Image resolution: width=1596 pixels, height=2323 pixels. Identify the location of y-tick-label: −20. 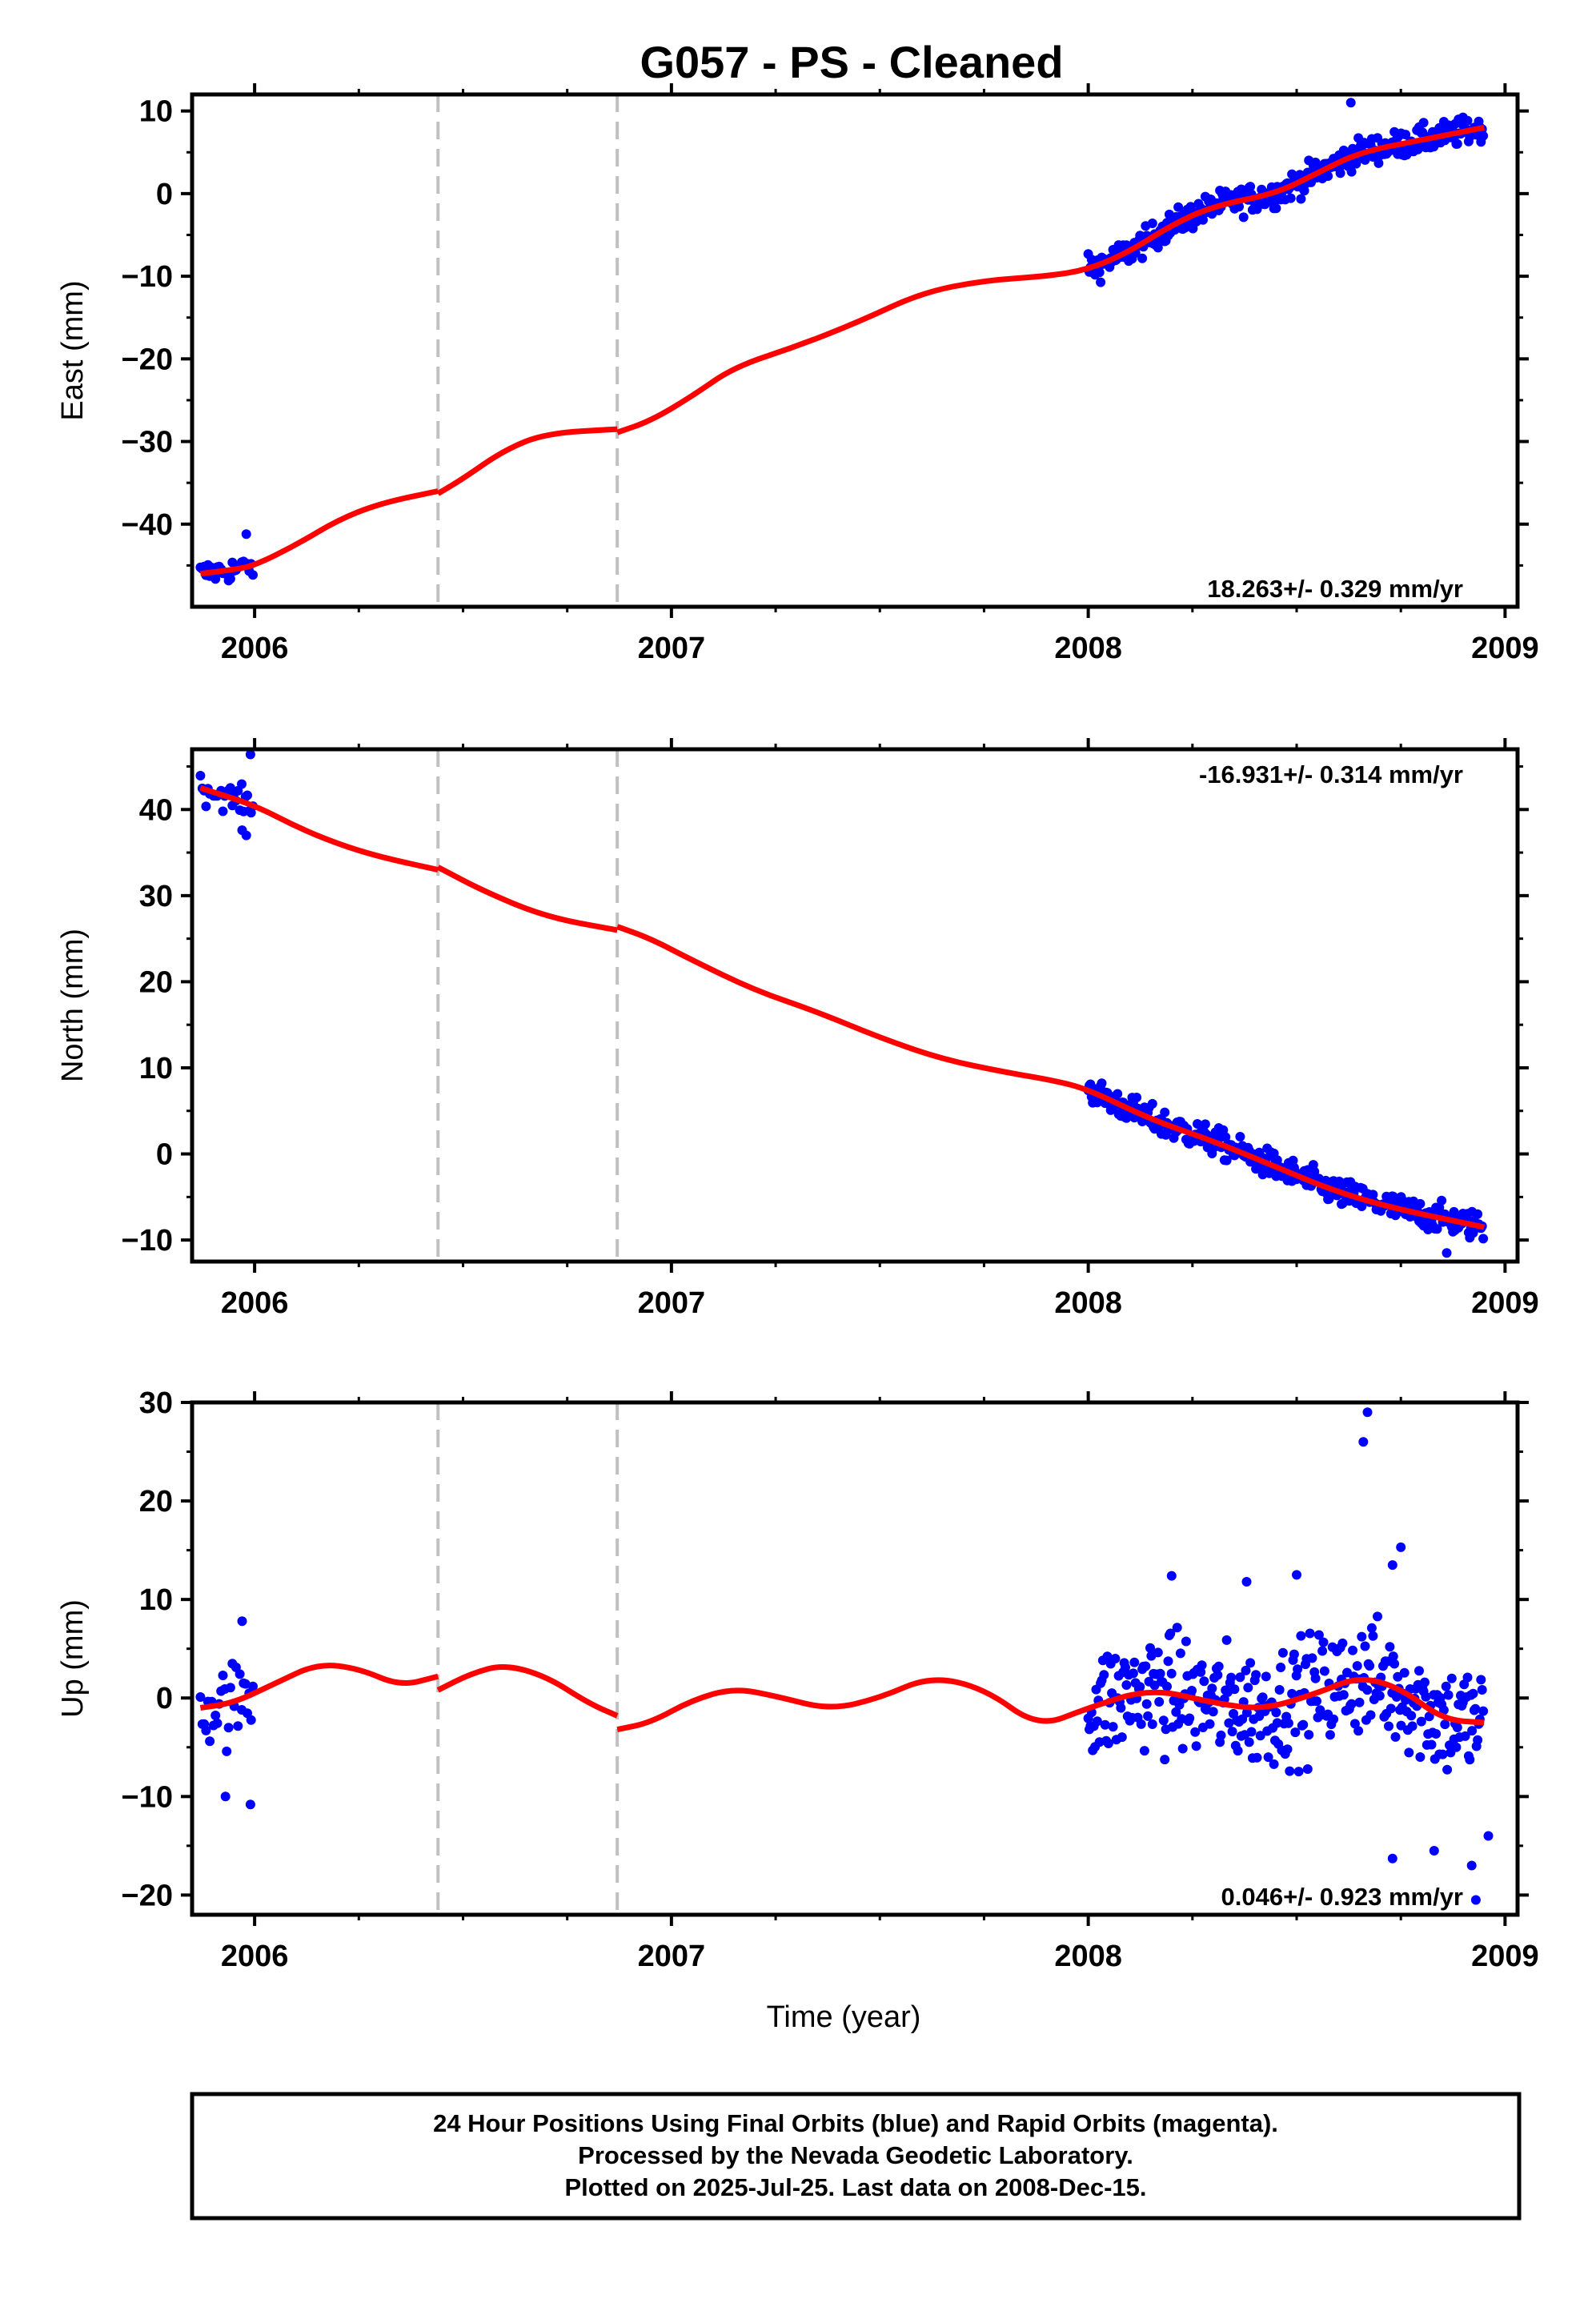
(147, 1895).